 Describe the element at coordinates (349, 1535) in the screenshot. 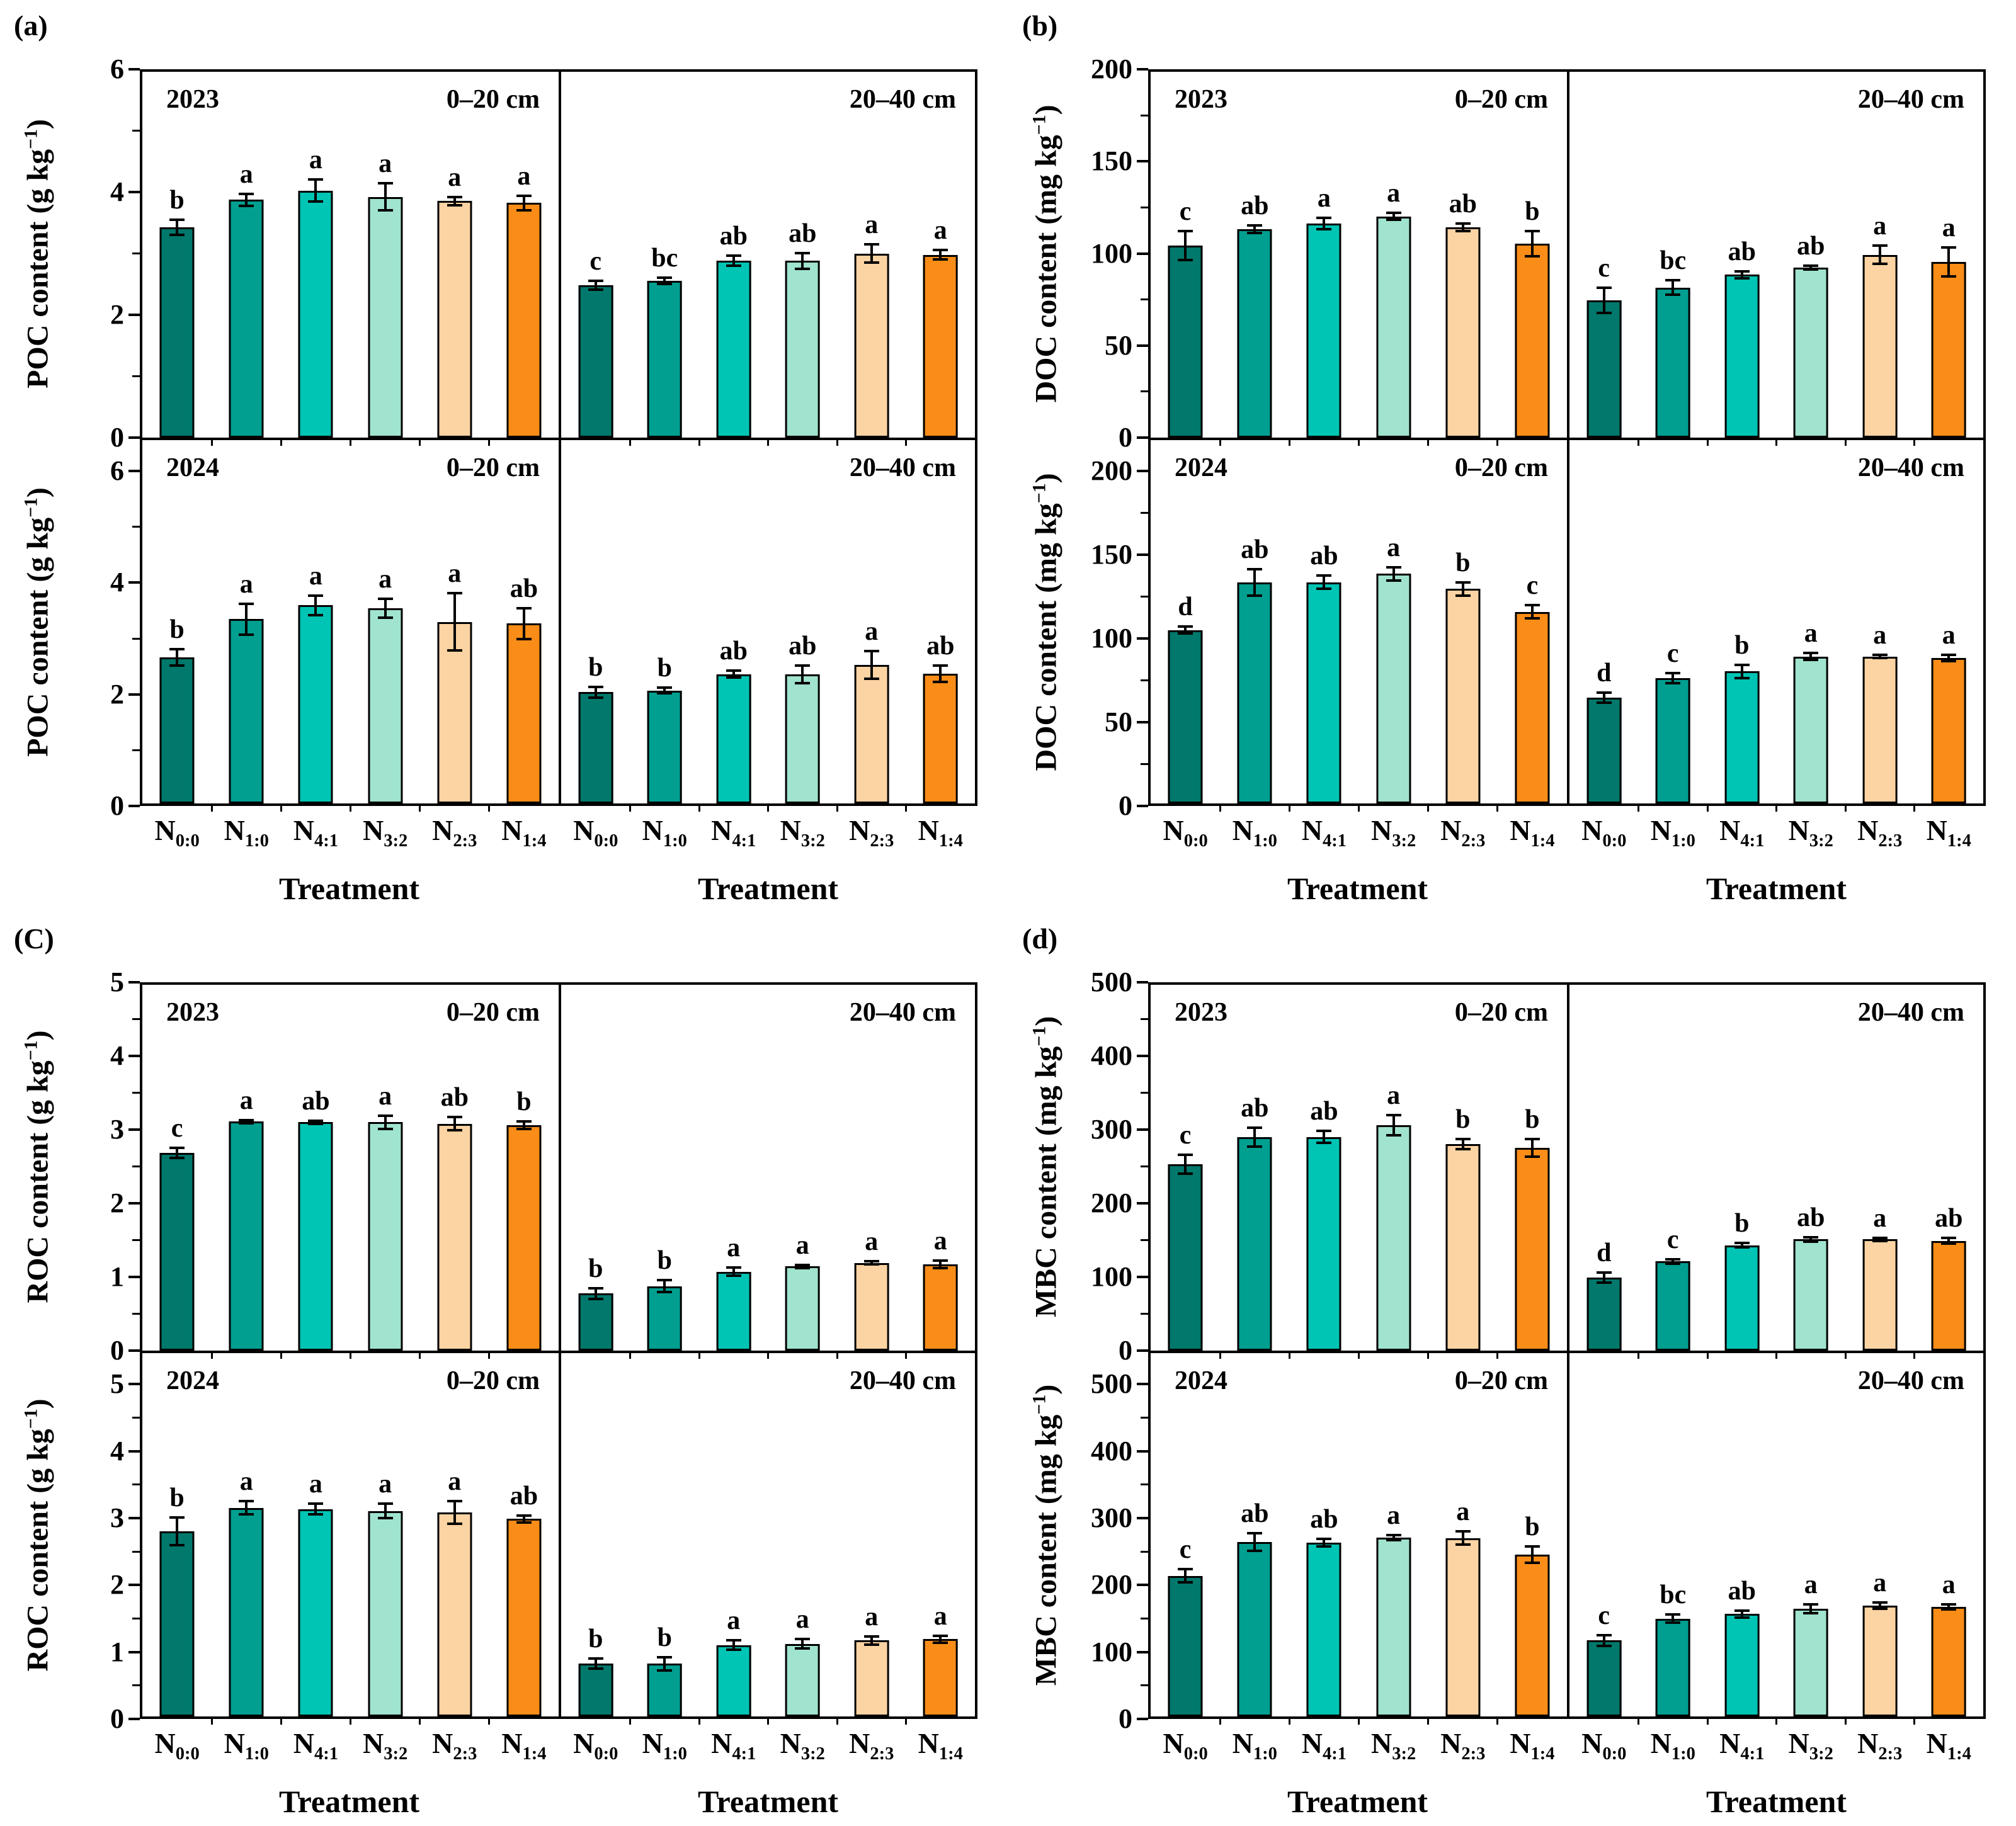

I see `subplot-2024-0-20: 2024 0–20 cm b a a a a ab` at that location.